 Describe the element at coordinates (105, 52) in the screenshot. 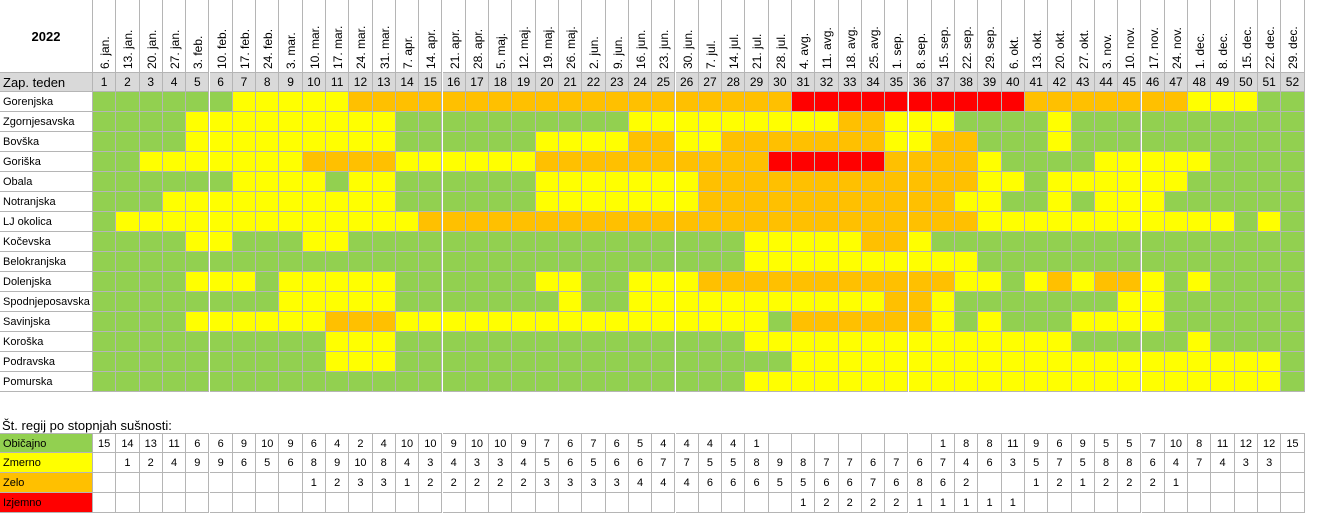

I see `date-label: 6. jan.` at that location.